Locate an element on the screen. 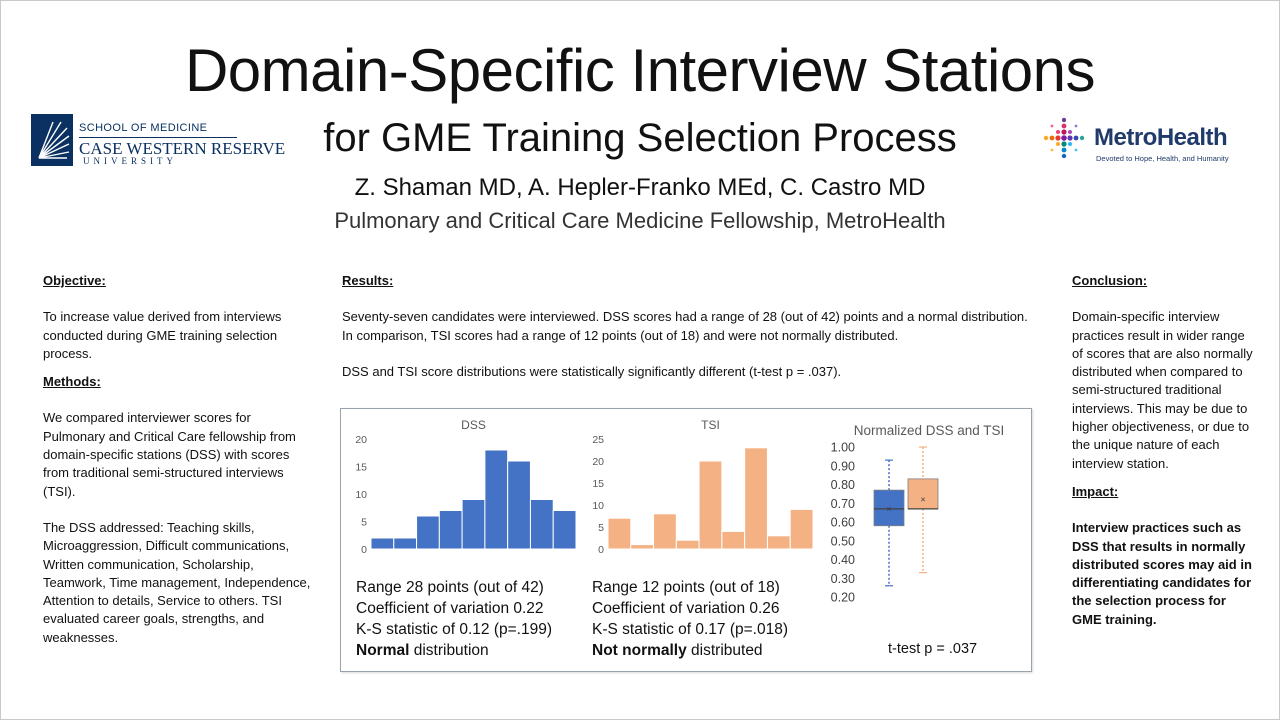  box-ytick-label: 0.70 is located at coordinates (843, 504).